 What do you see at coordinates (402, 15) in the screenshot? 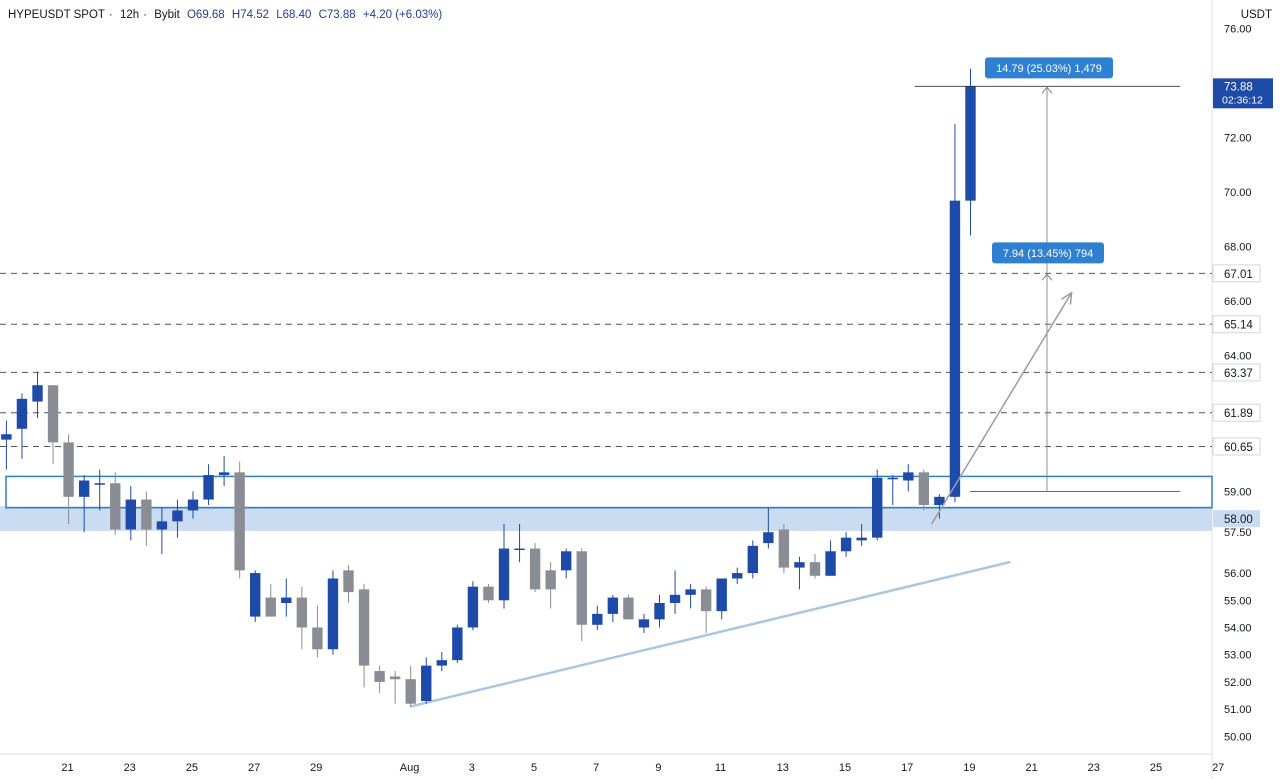
I see `change-value: +4.20 (+6.03%)` at bounding box center [402, 15].